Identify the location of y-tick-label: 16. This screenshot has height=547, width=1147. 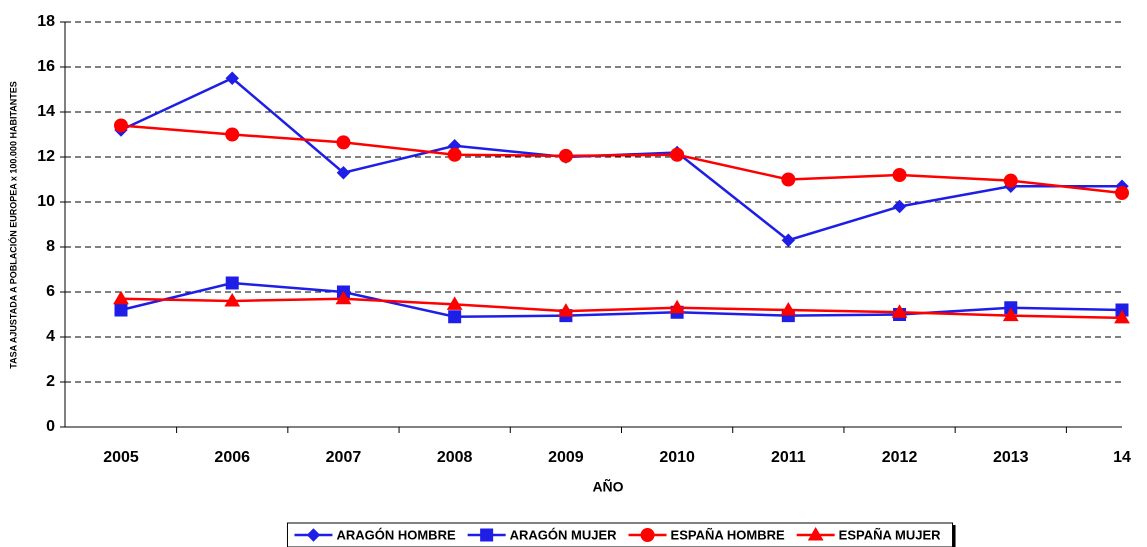
(46, 66).